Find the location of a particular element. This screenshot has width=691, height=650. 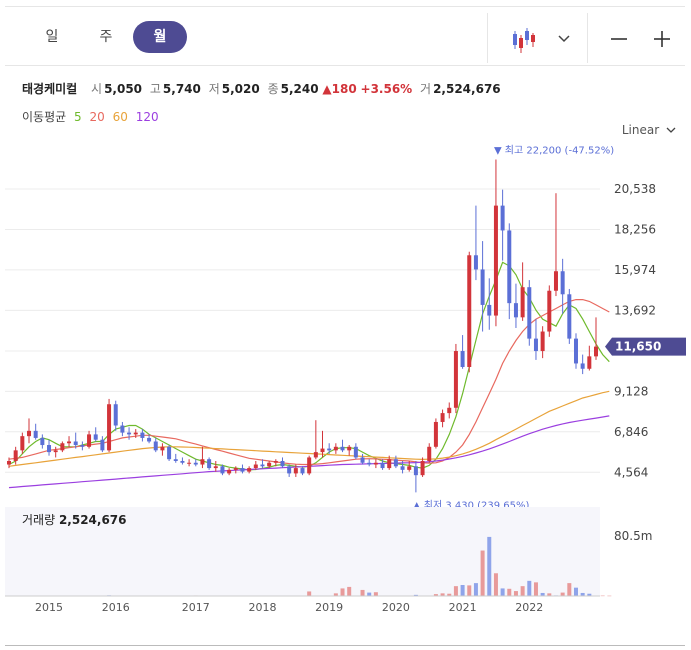

scale-label: Linear is located at coordinates (640, 130).